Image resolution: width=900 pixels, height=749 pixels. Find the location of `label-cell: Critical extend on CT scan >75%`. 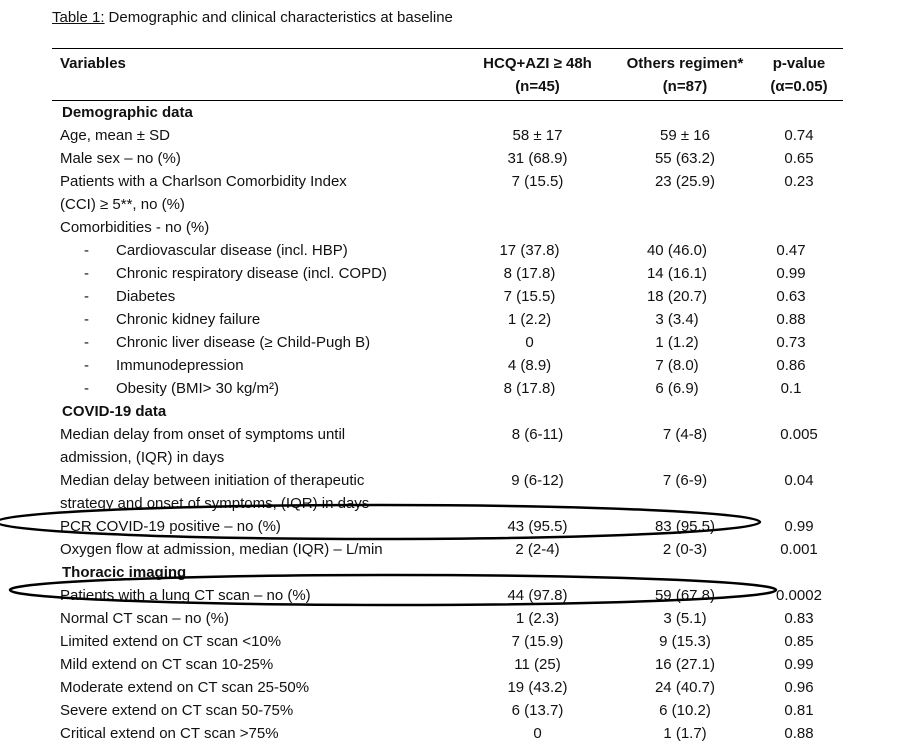

label-cell: Critical extend on CT scan >75% is located at coordinates (169, 733).